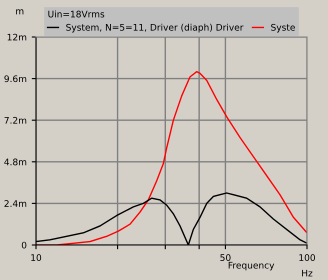  What do you see at coordinates (15, 203) in the screenshot?
I see `y-tick-label: 2.4m` at bounding box center [15, 203].